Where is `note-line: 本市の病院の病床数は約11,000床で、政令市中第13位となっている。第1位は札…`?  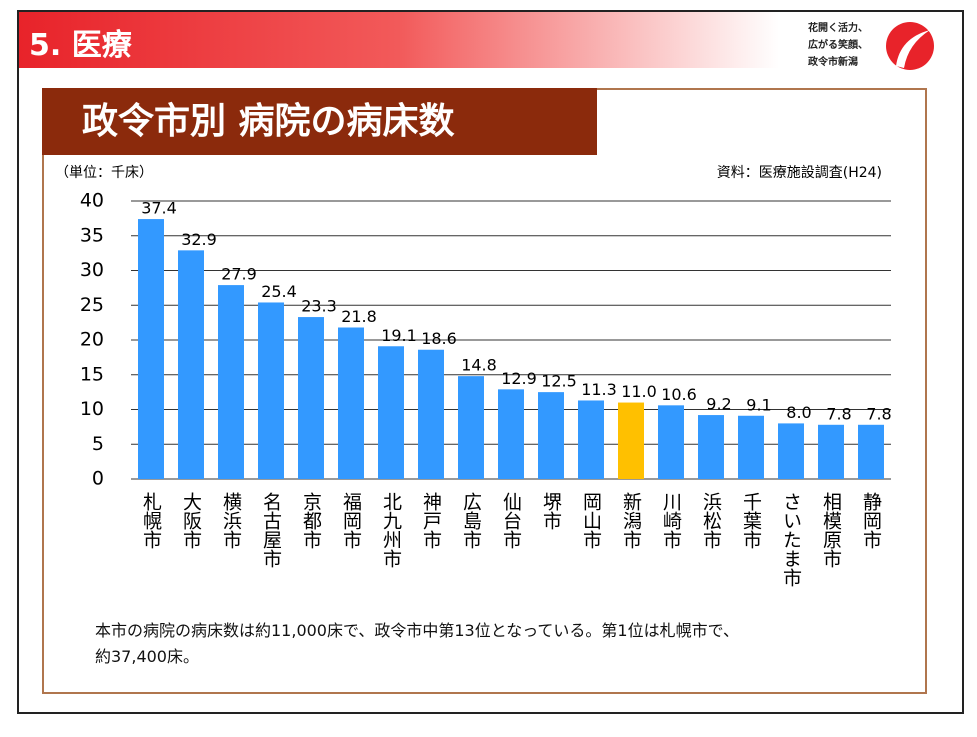
note-line: 本市の病院の病床数は約11,000床で、政令市中第13位となっている。第1位は札… is located at coordinates (417, 630).